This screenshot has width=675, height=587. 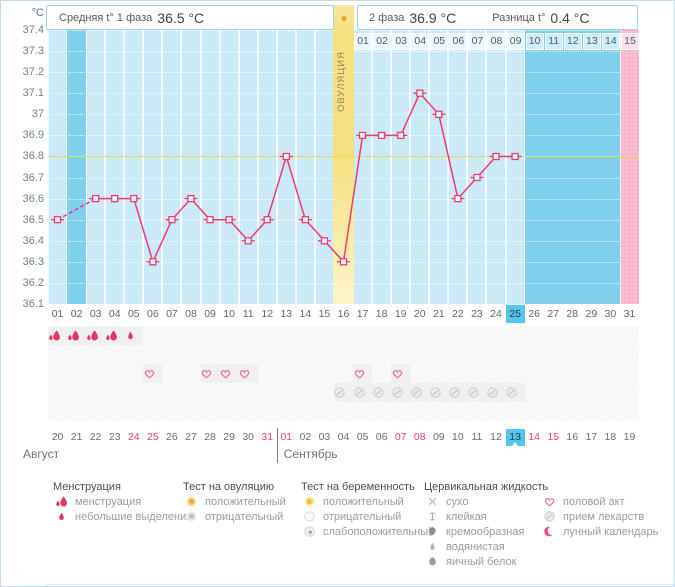 I want to click on cycle-day-label: 11, so click(x=248, y=314).